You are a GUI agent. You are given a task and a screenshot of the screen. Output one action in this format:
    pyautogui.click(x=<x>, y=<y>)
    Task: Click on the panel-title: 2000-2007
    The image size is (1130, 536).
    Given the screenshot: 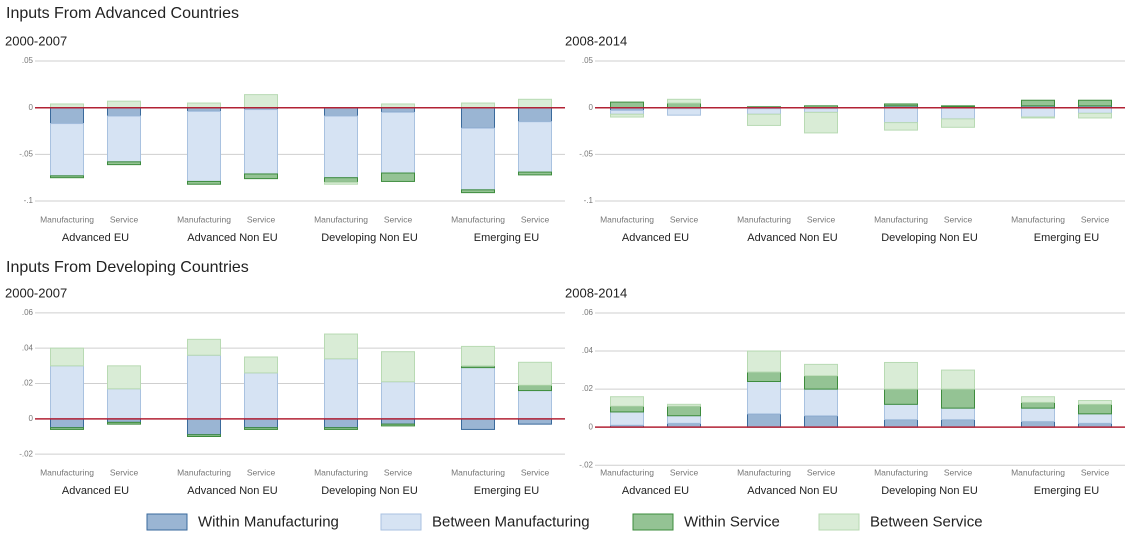 What is the action you would take?
    pyautogui.click(x=36, y=40)
    